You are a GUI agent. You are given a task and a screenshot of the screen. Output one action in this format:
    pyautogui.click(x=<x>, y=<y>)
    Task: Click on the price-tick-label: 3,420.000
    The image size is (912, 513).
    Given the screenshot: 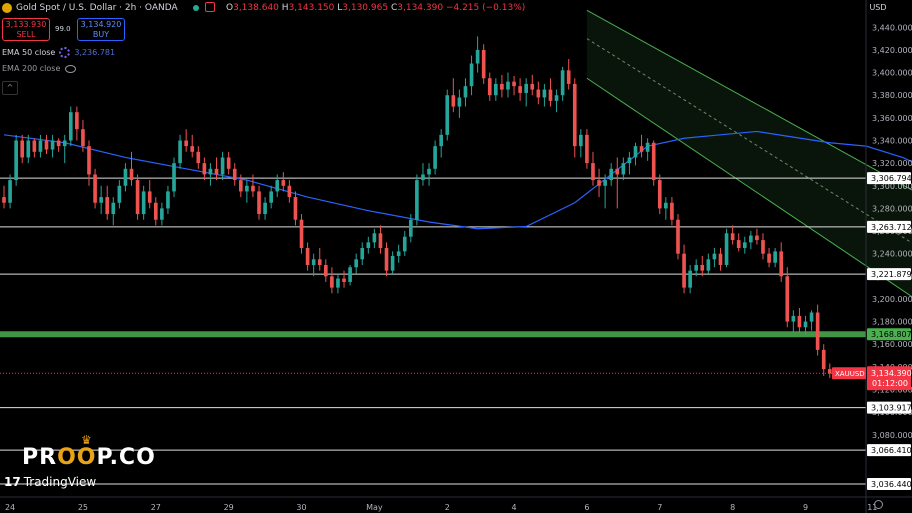 What is the action you would take?
    pyautogui.click(x=892, y=50)
    